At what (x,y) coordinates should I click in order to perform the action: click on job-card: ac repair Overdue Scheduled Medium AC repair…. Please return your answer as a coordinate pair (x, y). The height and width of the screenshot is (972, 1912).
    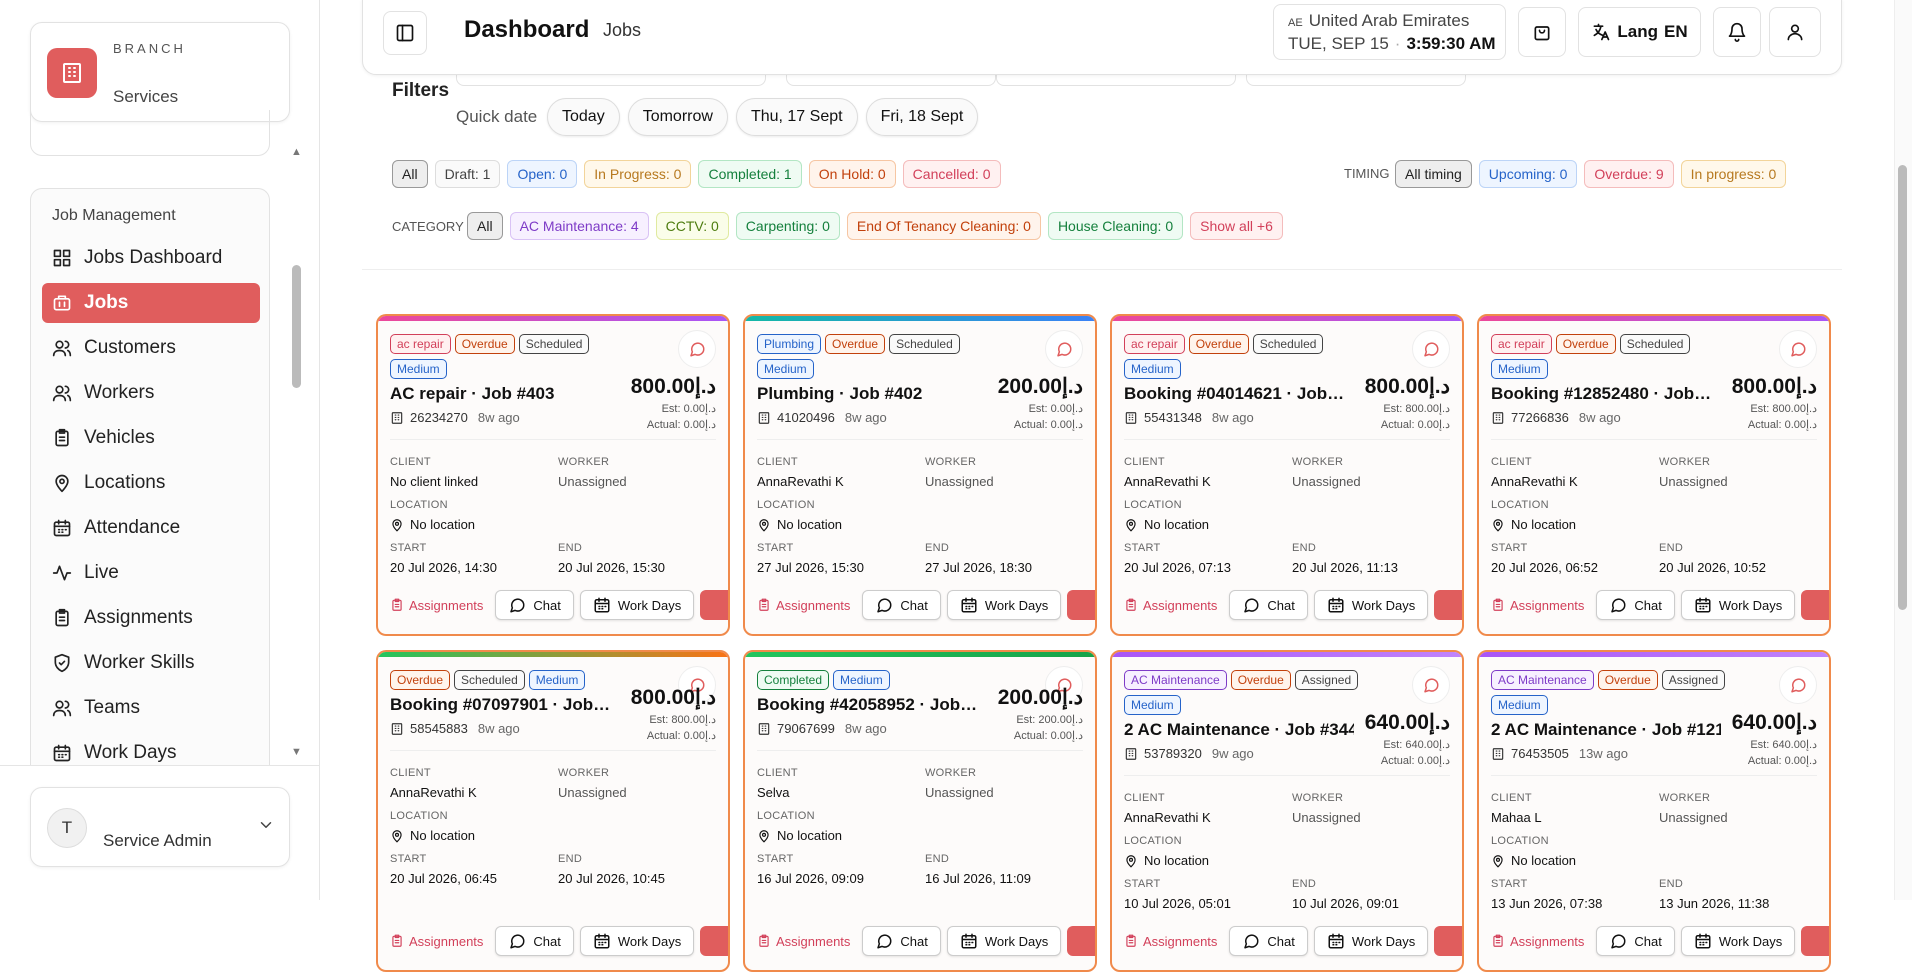
    Looking at the image, I should click on (553, 475).